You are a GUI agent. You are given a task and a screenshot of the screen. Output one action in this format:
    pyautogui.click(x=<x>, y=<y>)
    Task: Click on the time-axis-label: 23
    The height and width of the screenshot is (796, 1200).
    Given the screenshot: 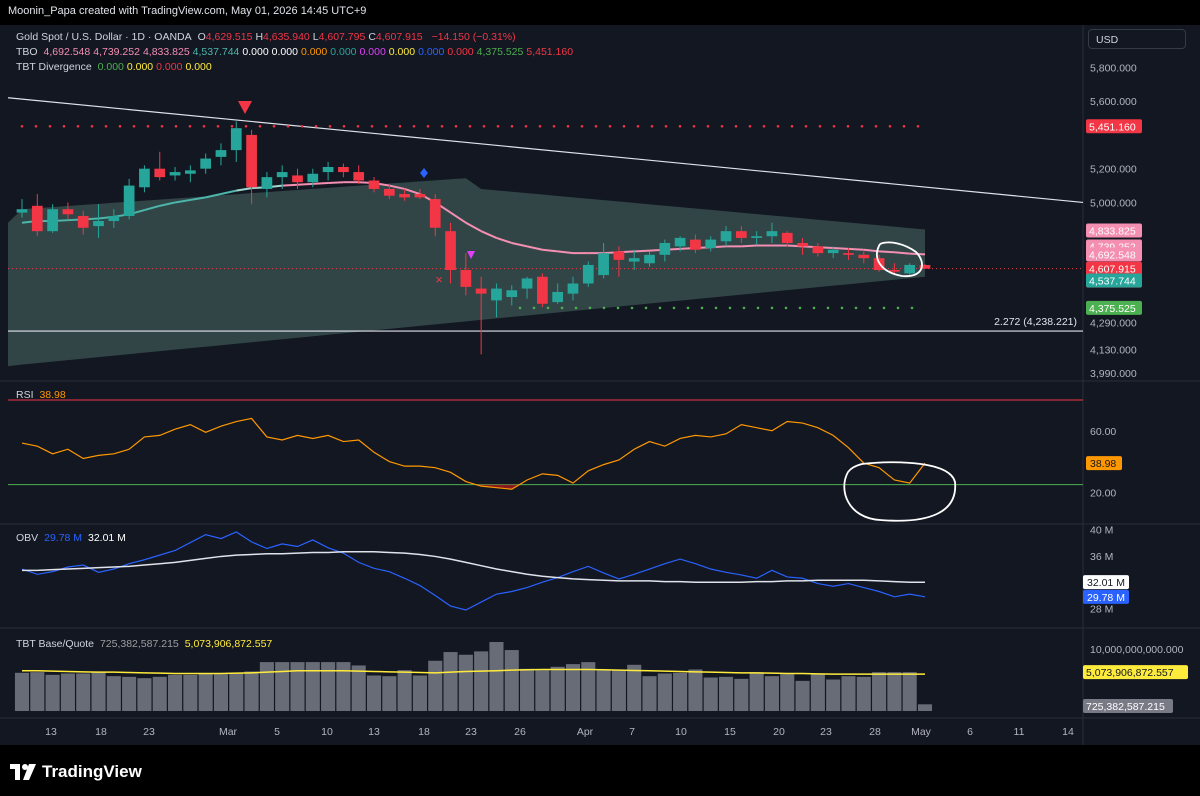 What is the action you would take?
    pyautogui.click(x=471, y=732)
    